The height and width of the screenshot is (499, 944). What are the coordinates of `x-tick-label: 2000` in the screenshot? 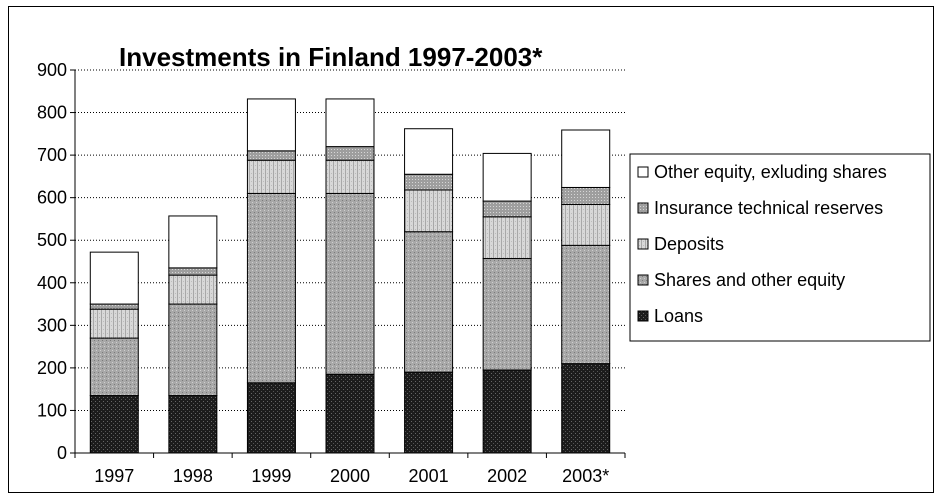 It's located at (350, 476).